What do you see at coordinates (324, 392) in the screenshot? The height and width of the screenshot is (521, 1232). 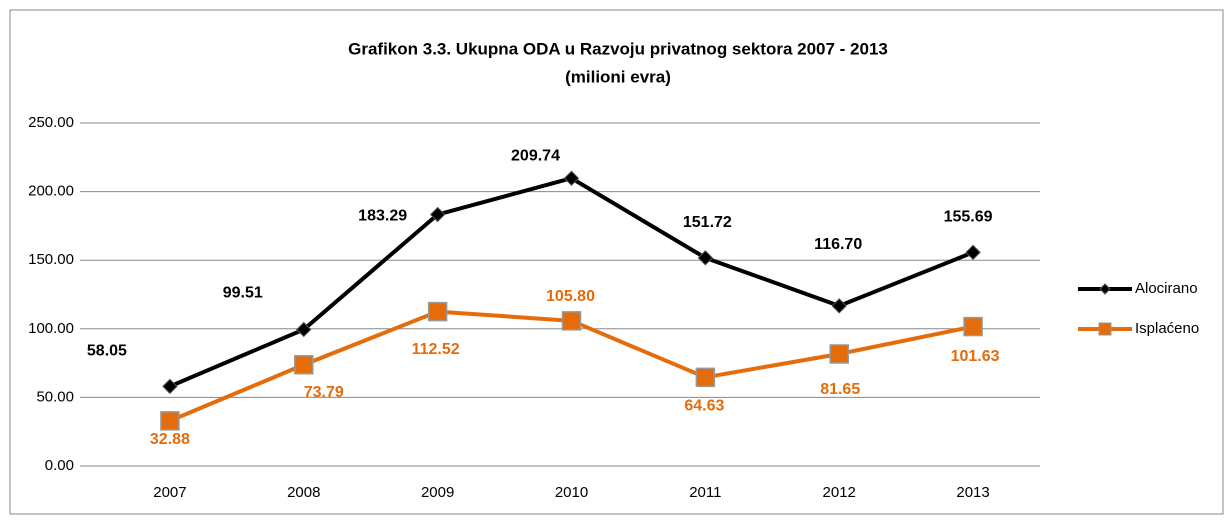 I see `data-label: 73.79` at bounding box center [324, 392].